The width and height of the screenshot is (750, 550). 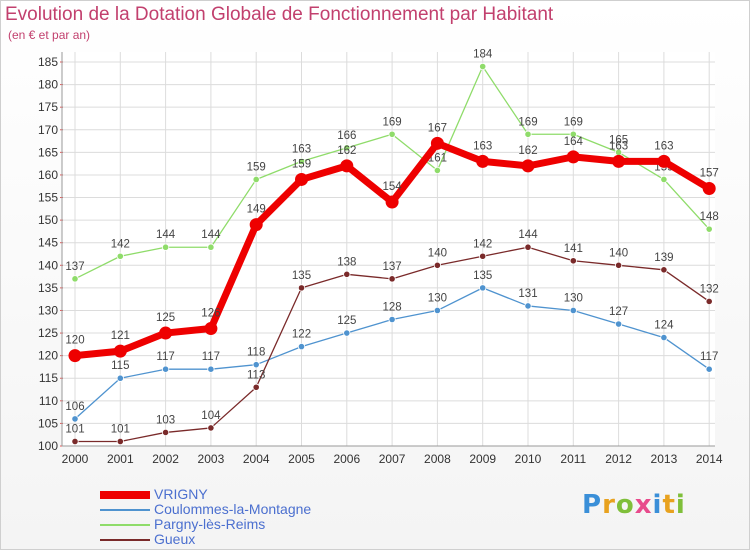 What do you see at coordinates (49, 35) in the screenshot?
I see `chart-subtitle: (en € et par an)` at bounding box center [49, 35].